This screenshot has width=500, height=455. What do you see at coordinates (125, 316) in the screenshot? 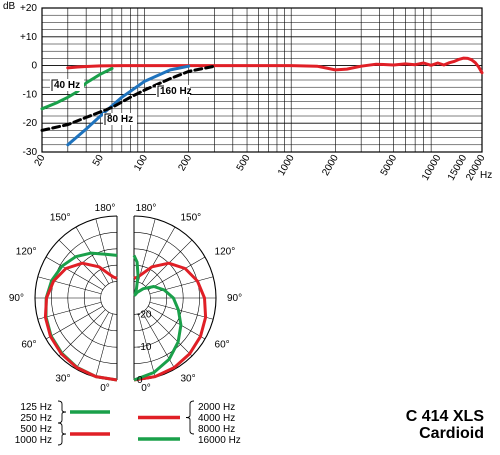
I see `polar-series` at bounding box center [125, 316].